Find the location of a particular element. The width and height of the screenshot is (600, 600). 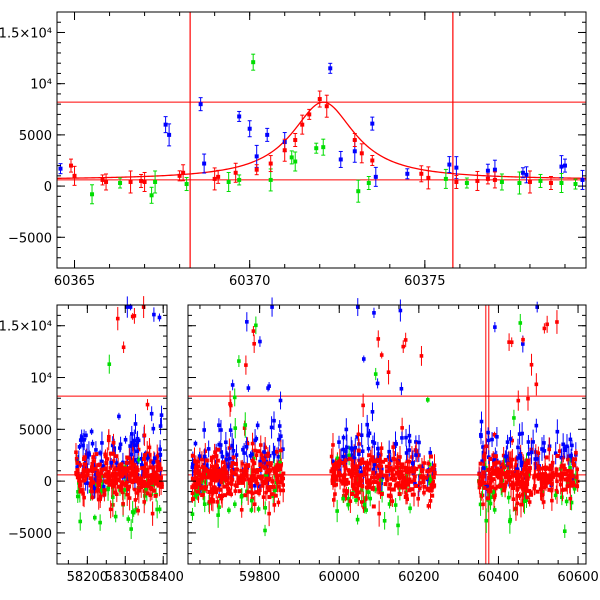

x-tick-label: 59800 is located at coordinates (259, 577).